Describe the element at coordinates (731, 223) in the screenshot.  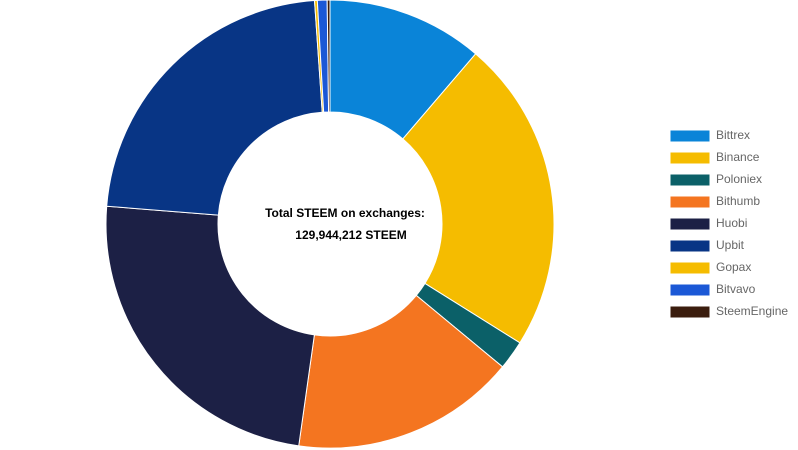
I see `legend-label: Huobi` at that location.